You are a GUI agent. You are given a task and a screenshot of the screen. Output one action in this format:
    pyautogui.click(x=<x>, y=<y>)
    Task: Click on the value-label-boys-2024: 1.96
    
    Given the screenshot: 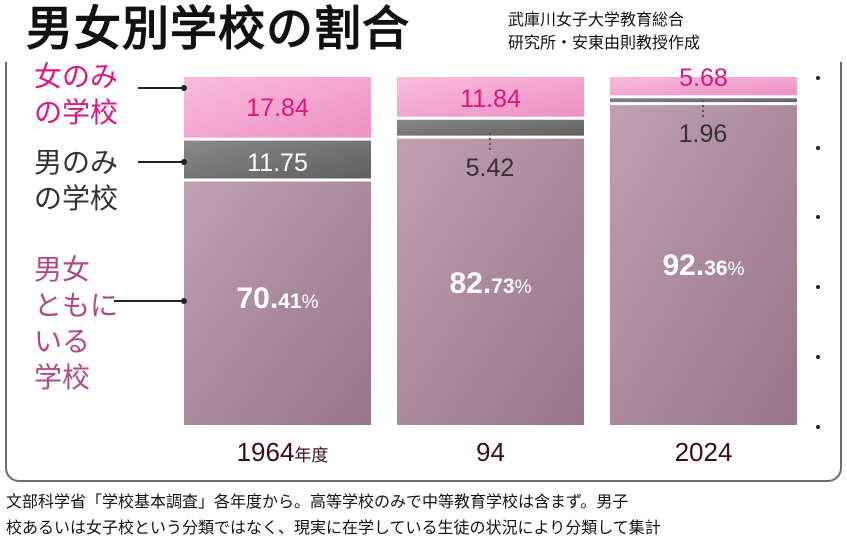 What is the action you would take?
    pyautogui.click(x=703, y=134)
    